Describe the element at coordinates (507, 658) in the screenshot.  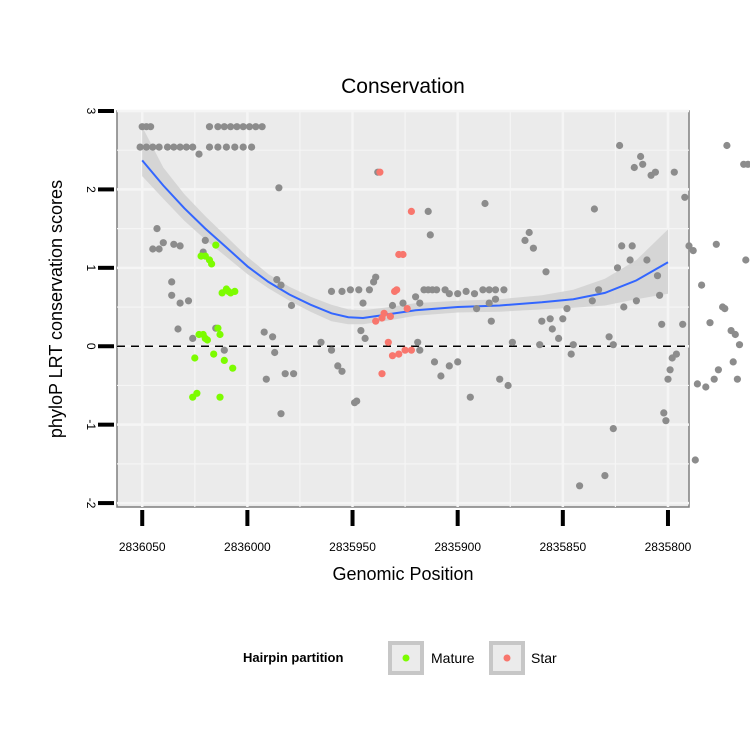
I see `legend-dot-star` at that location.